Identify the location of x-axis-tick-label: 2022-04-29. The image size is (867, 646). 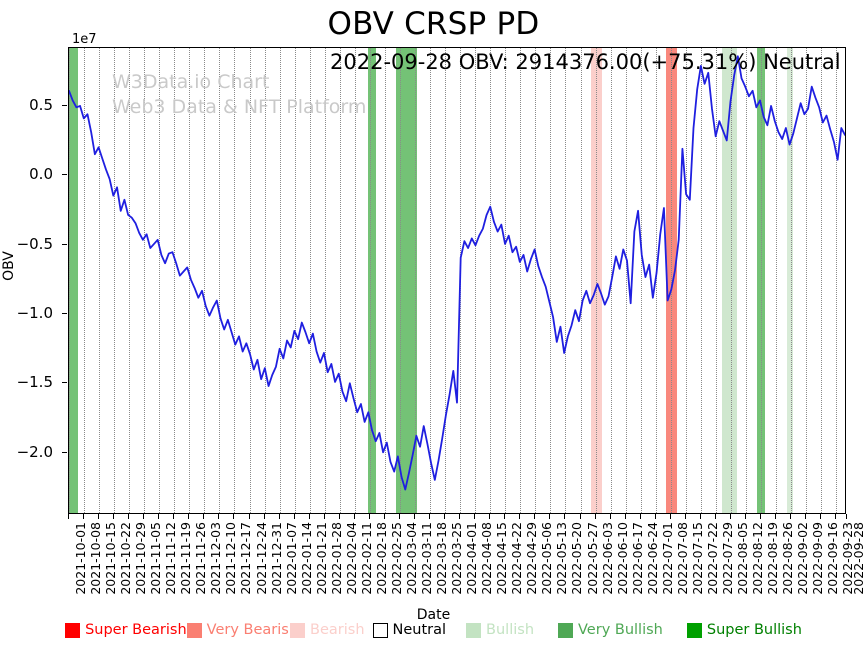
(532, 558).